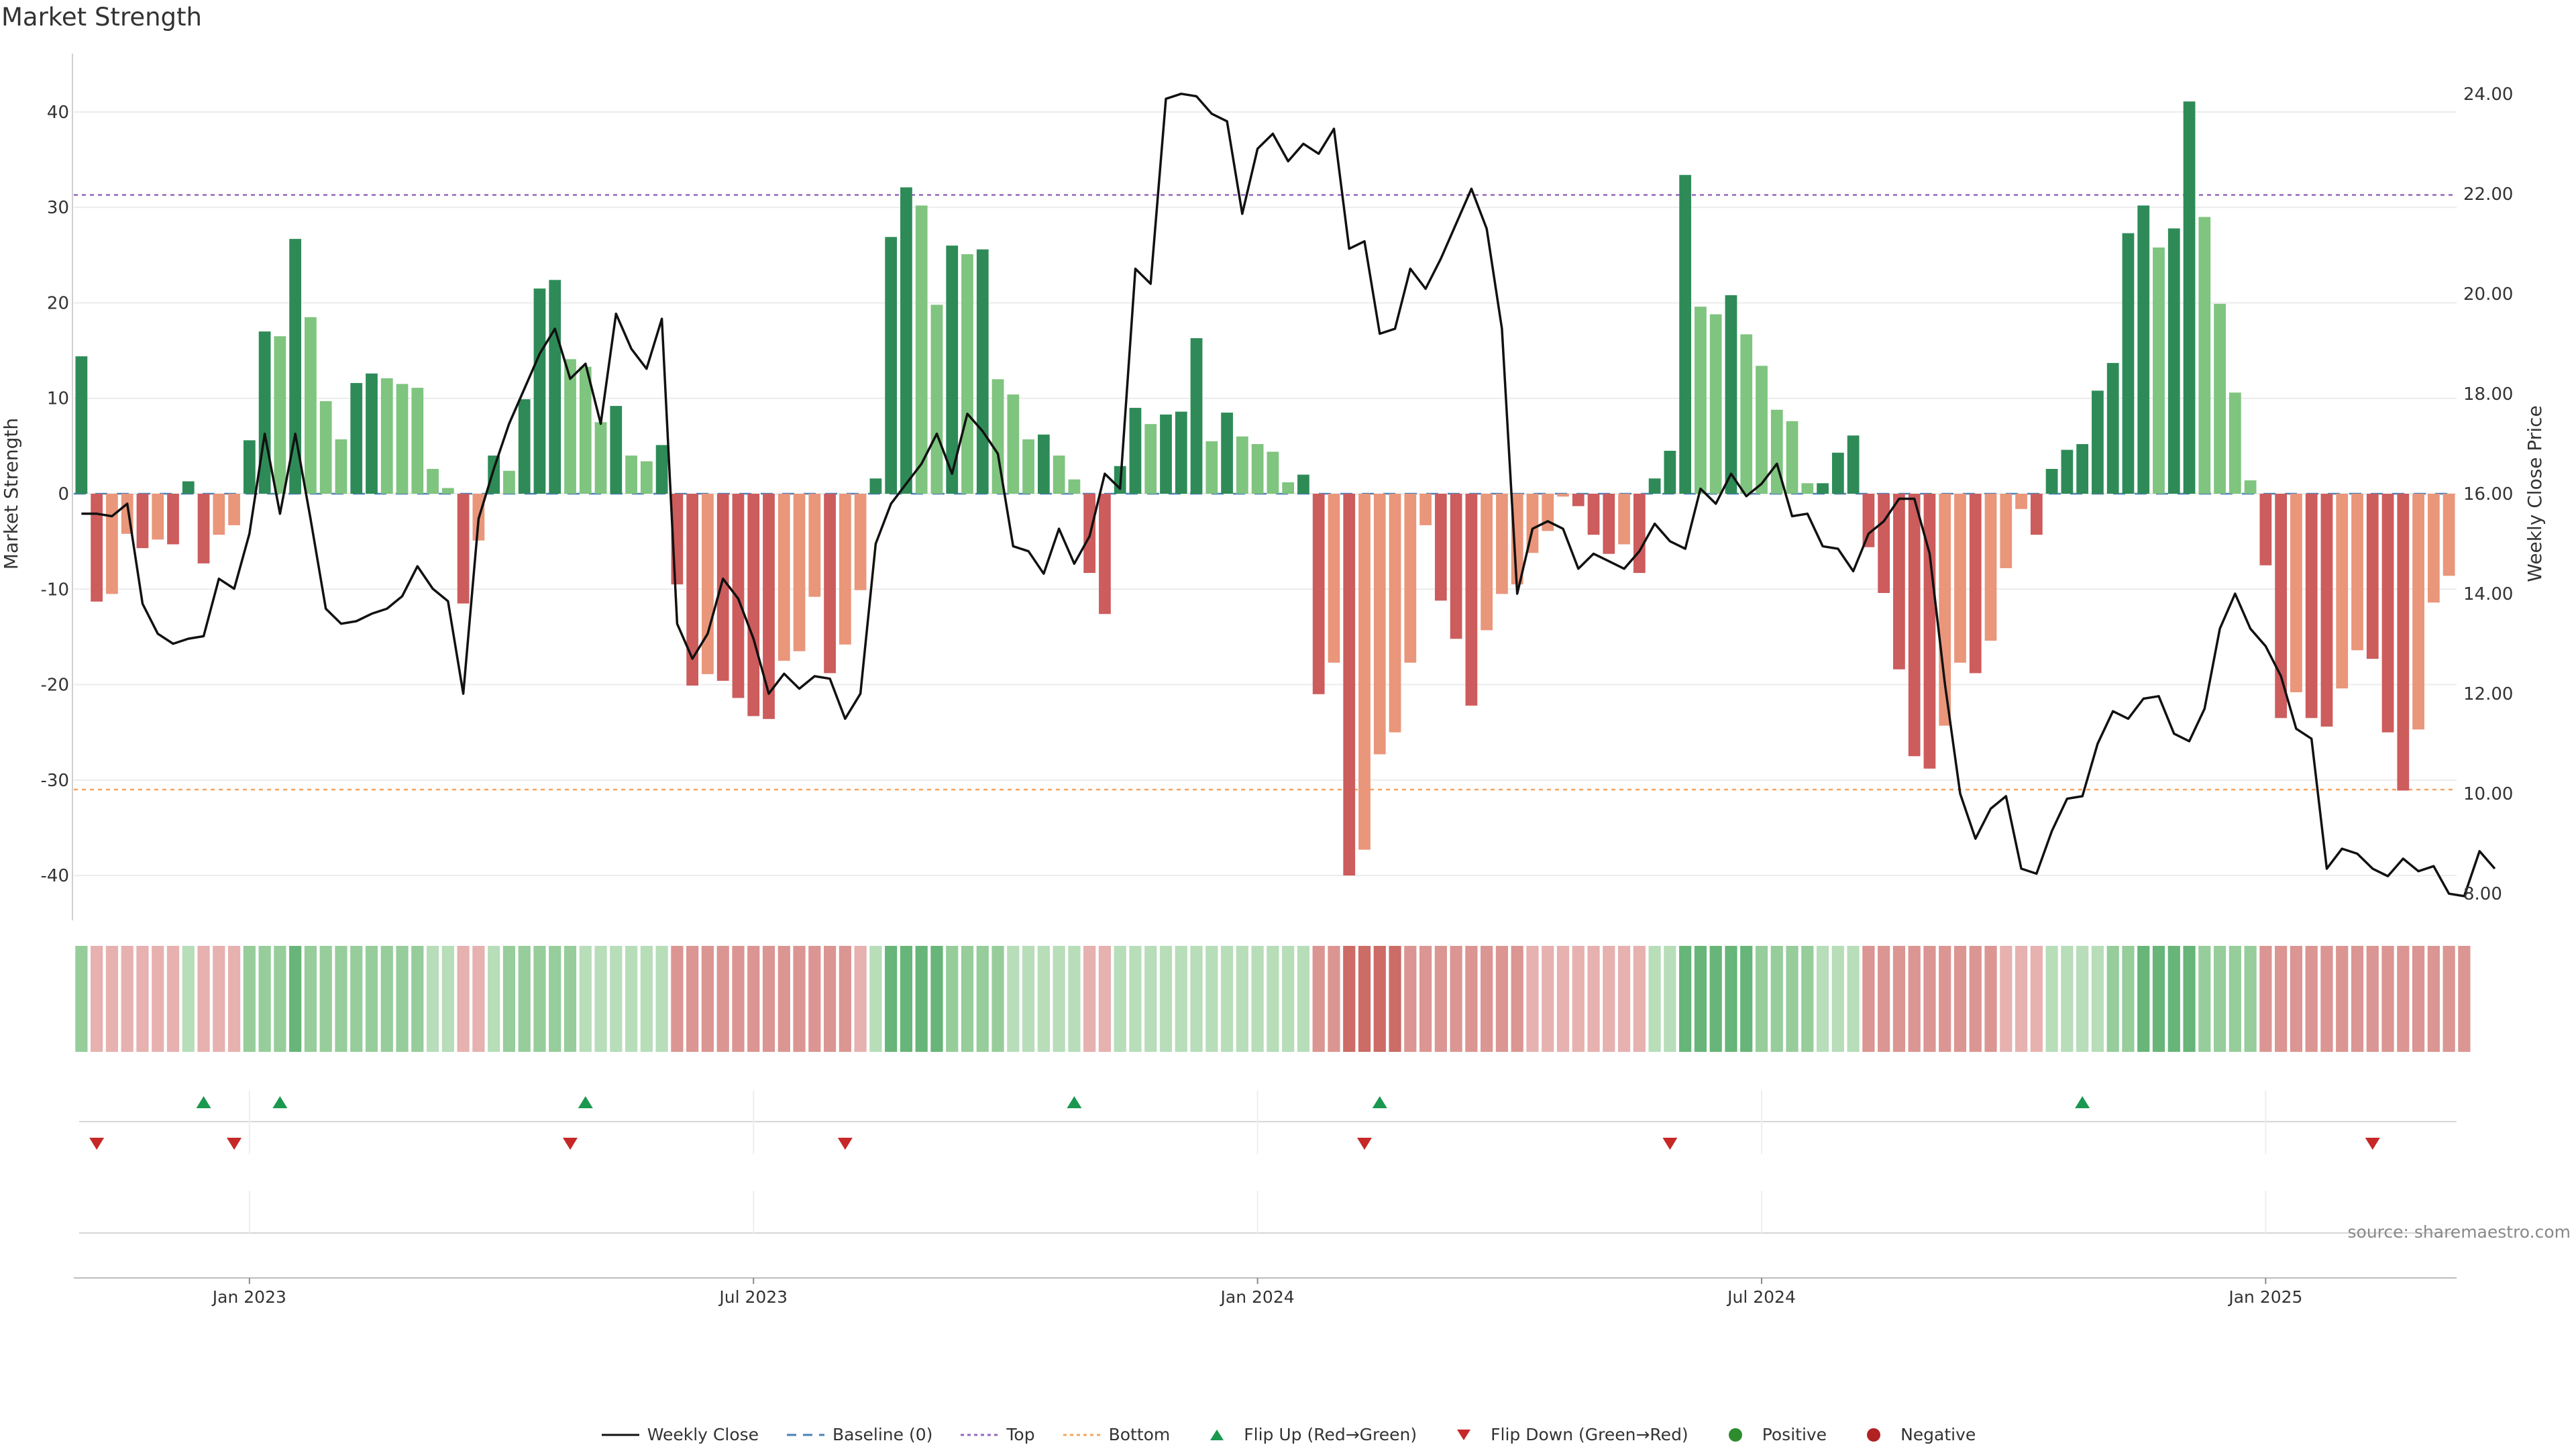 The width and height of the screenshot is (2576, 1449). I want to click on x-tick-label: Jan 2024, so click(1257, 1297).